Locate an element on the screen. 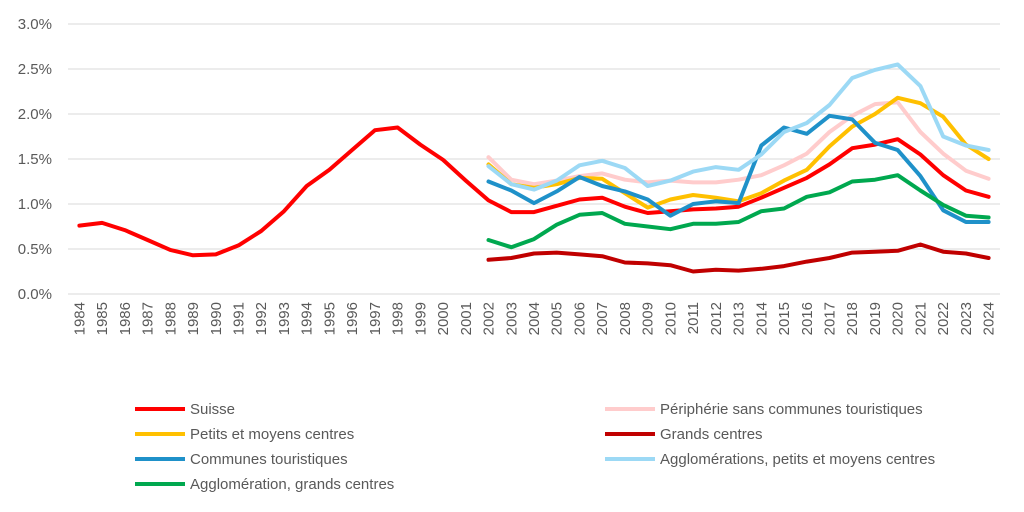 The image size is (1024, 512). y-axis-tick-labels: 0.0% 0.5% 1.0% 1.5% 2.0% 2.5% 3.0% is located at coordinates (35, 159).